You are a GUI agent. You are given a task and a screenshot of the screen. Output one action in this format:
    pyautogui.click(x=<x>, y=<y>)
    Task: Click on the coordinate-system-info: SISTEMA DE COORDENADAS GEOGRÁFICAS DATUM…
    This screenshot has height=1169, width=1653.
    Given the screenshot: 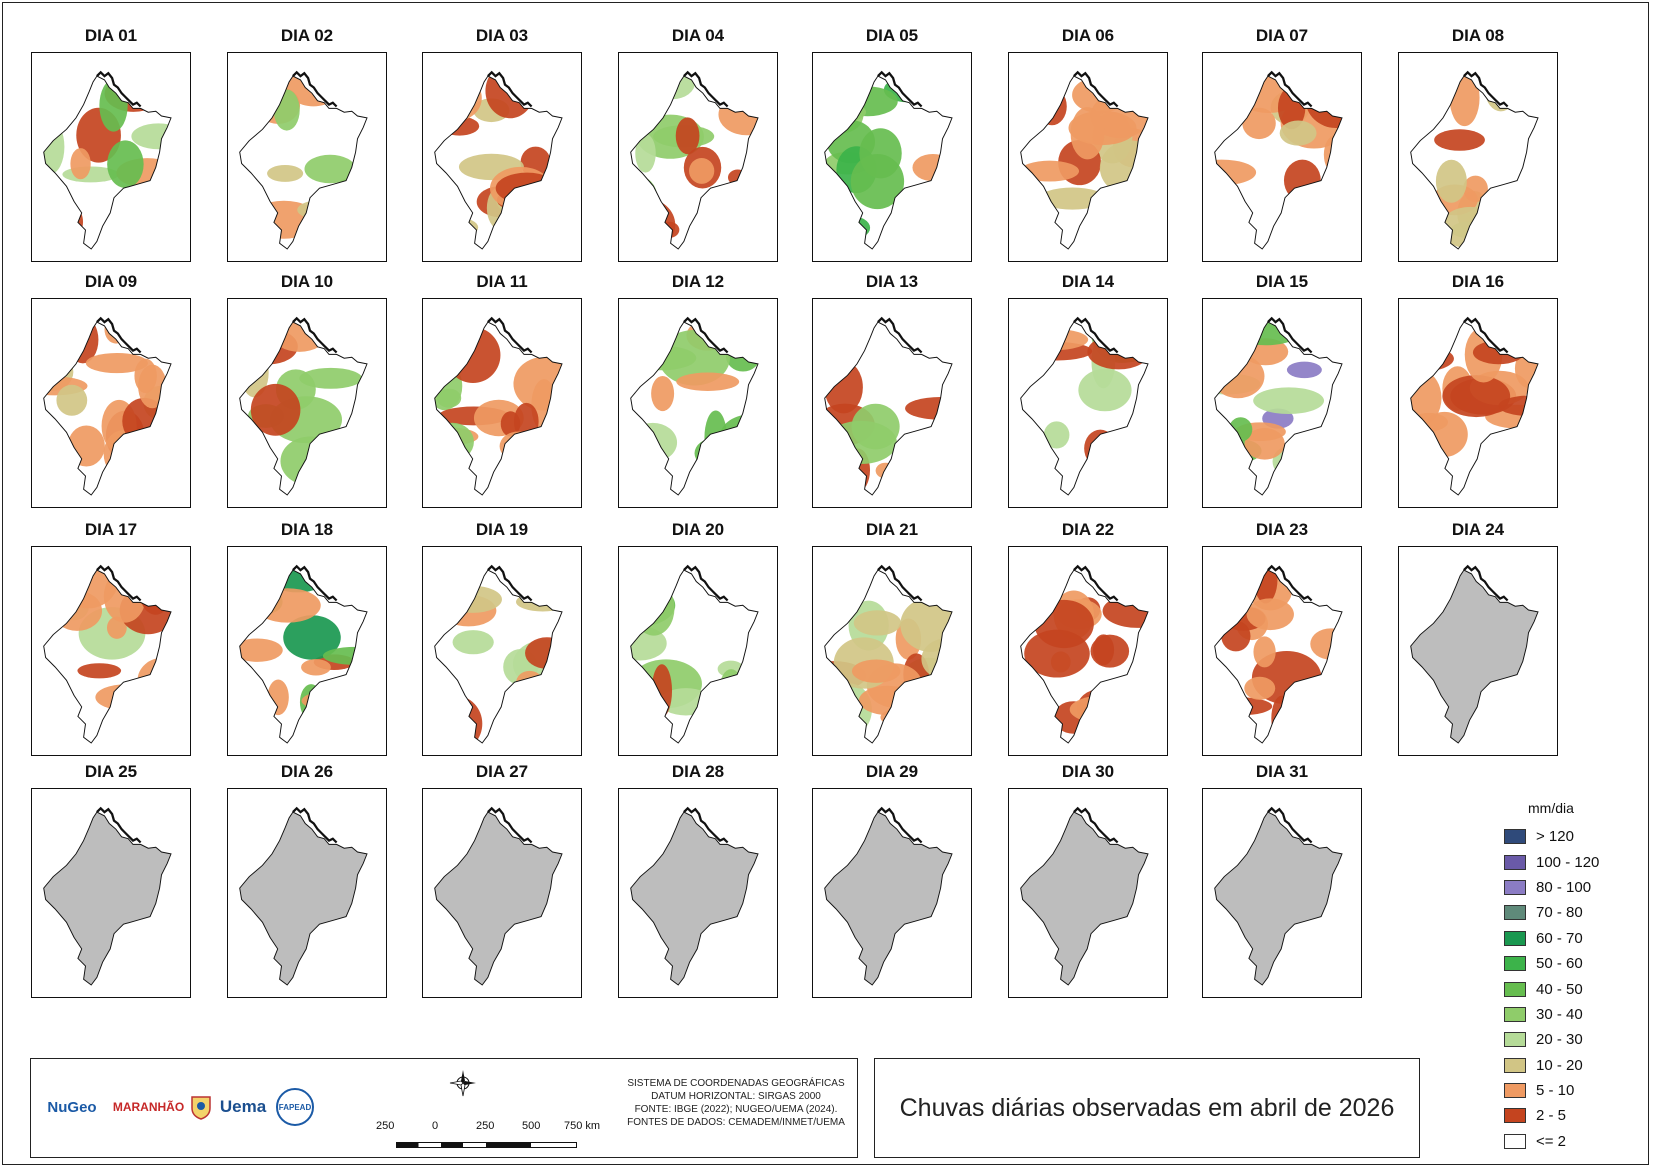 What is the action you would take?
    pyautogui.click(x=736, y=1103)
    